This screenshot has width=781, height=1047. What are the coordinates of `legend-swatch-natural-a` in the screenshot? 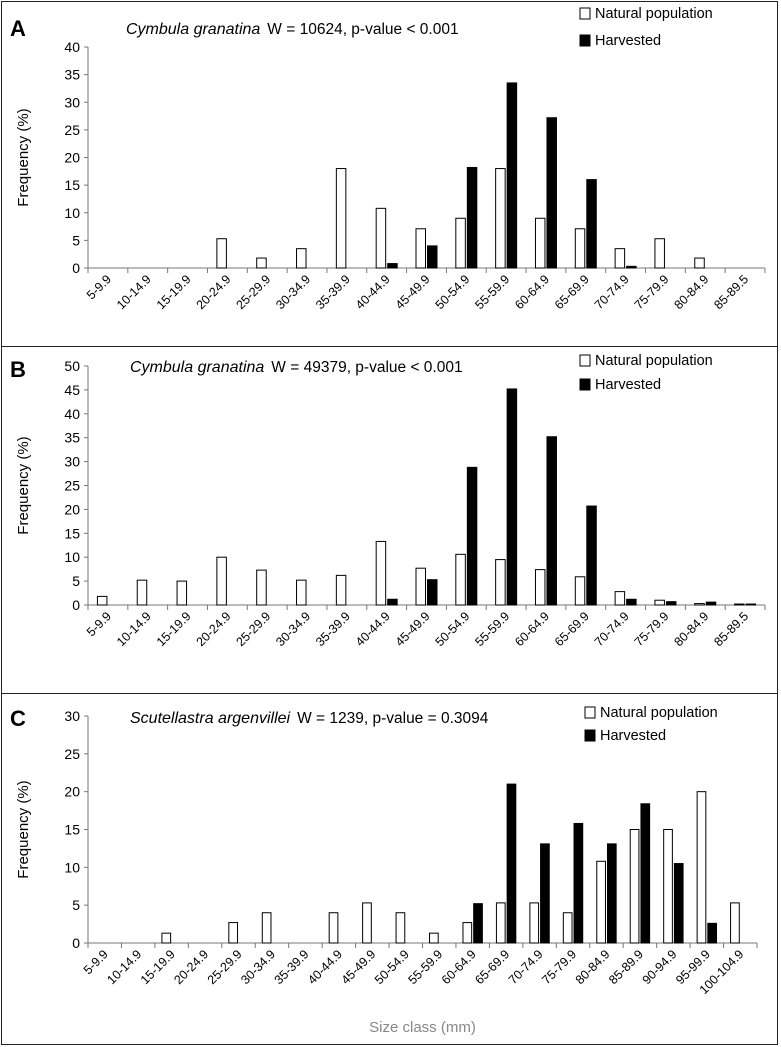 It's located at (585, 13).